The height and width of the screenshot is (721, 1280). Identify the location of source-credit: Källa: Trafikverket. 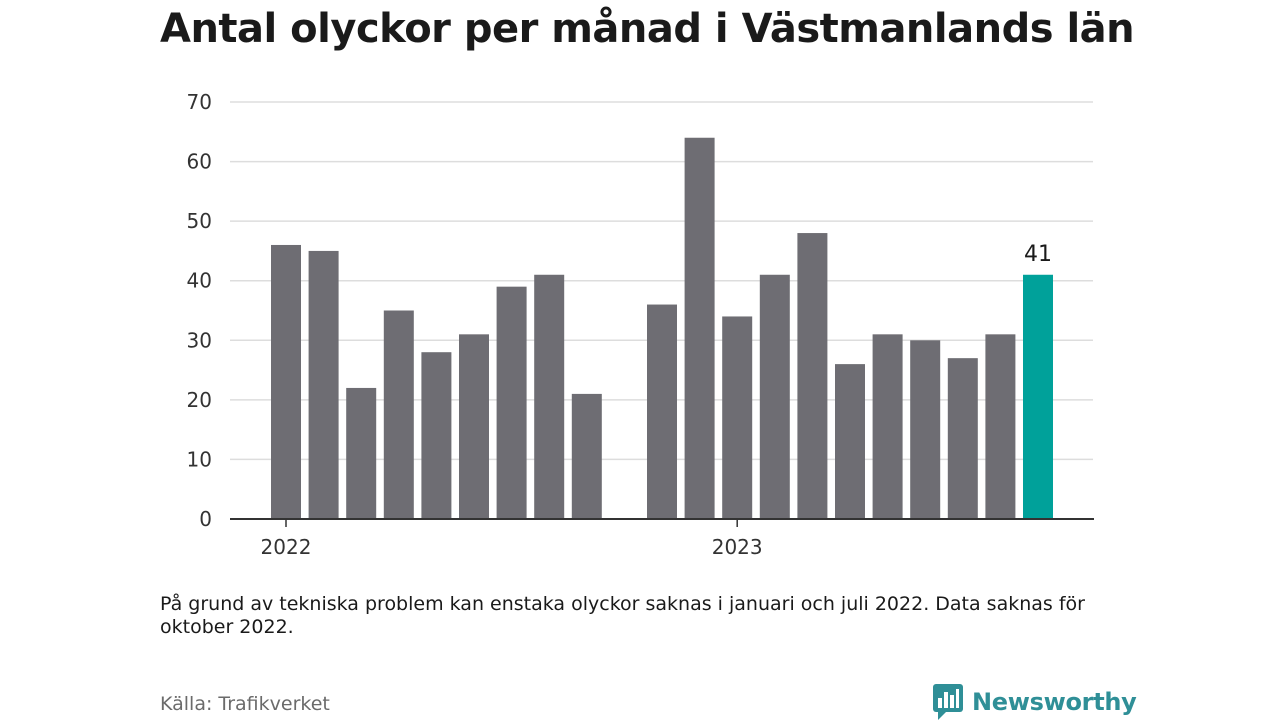
(245, 704).